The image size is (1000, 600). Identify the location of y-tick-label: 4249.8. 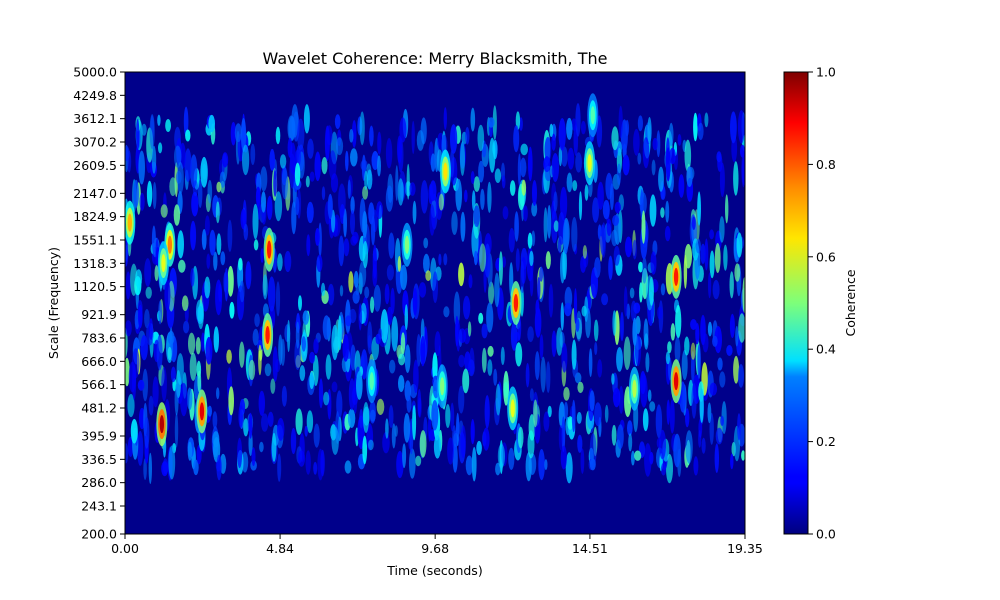
(95, 95).